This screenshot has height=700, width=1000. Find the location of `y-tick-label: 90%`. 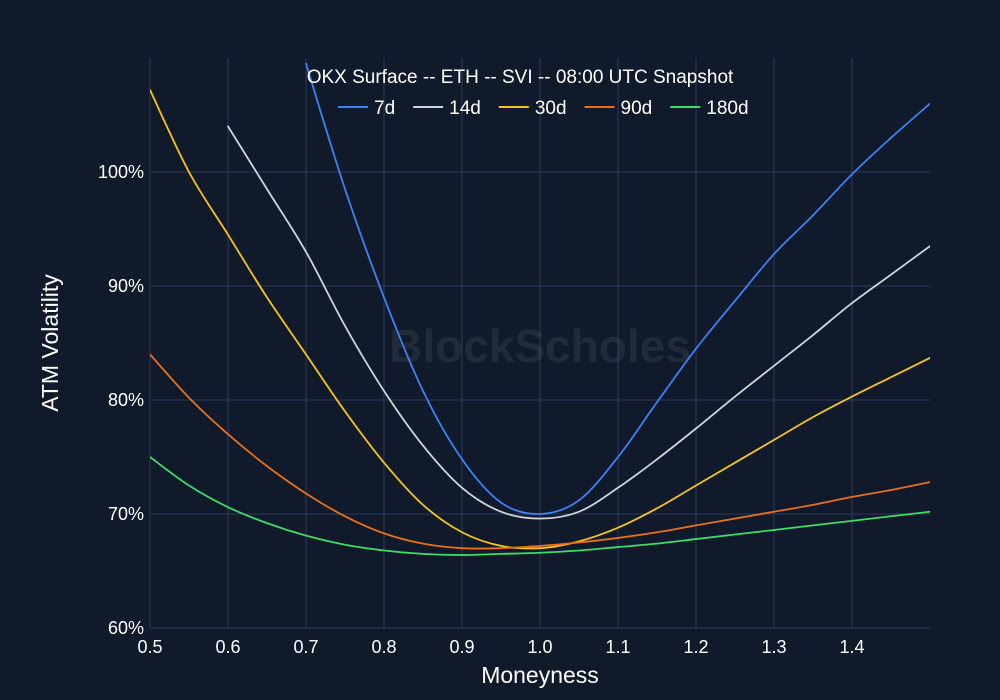

y-tick-label: 90% is located at coordinates (126, 286).